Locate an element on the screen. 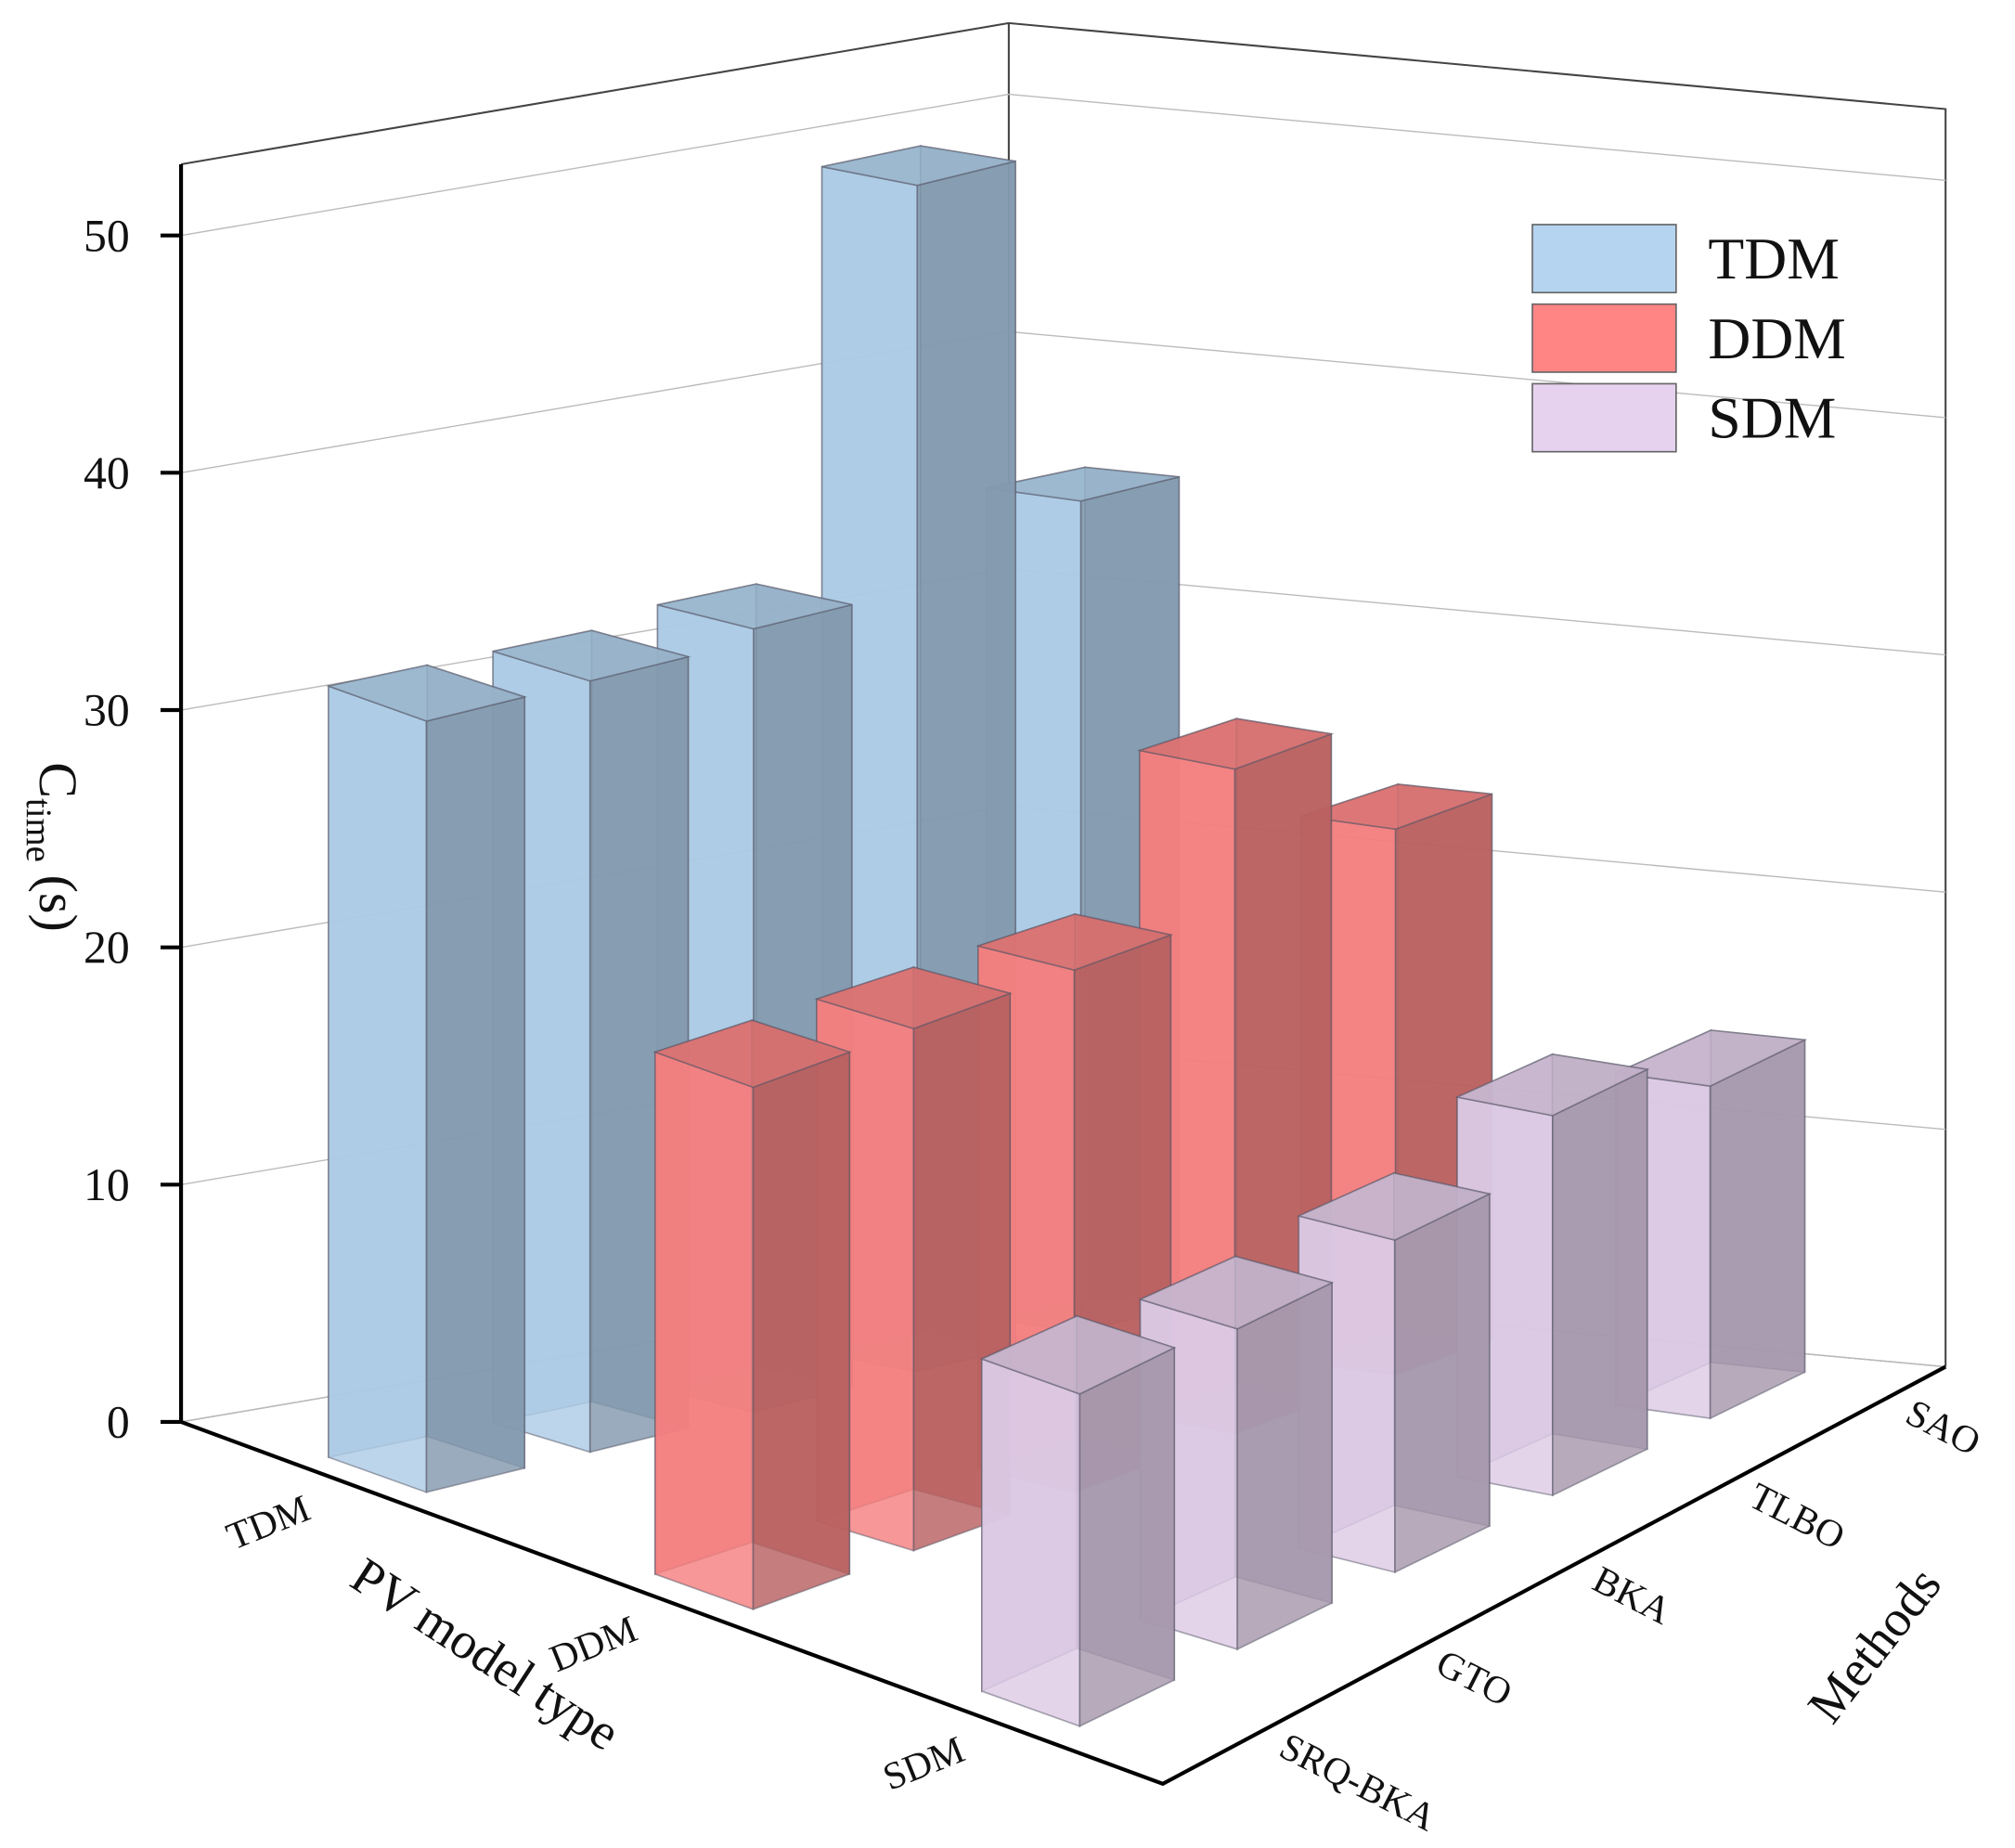 The image size is (2015, 1848). y-tick-label: GTO is located at coordinates (1473, 1677).